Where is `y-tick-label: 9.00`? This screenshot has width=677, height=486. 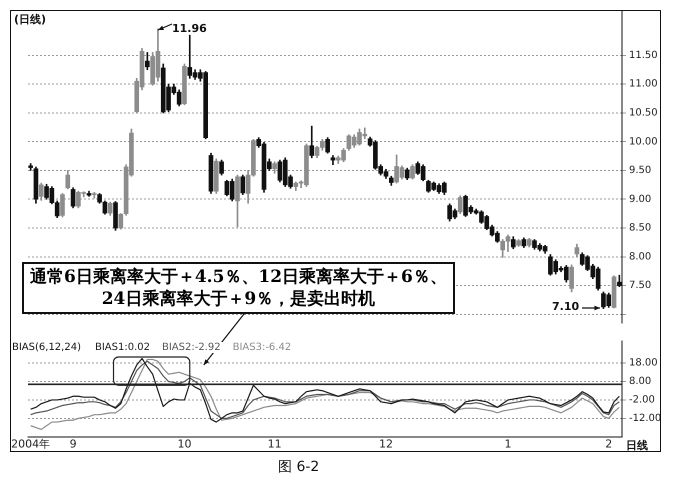 y-tick-label: 9.00 is located at coordinates (640, 199).